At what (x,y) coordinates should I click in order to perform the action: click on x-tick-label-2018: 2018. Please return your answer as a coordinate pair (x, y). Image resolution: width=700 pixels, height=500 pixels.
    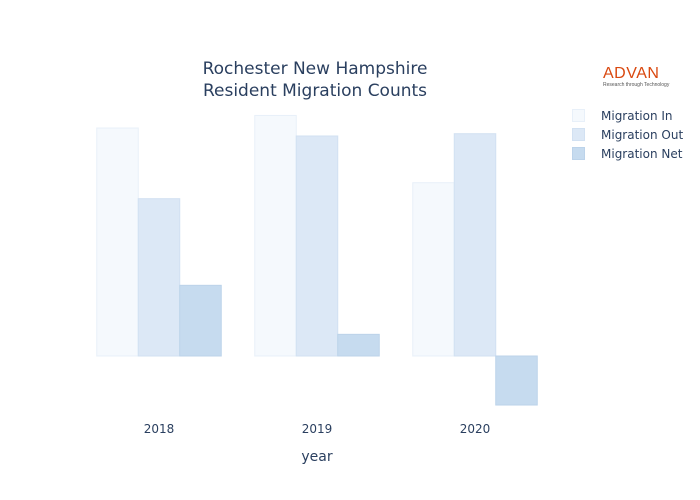
    Looking at the image, I should click on (159, 429).